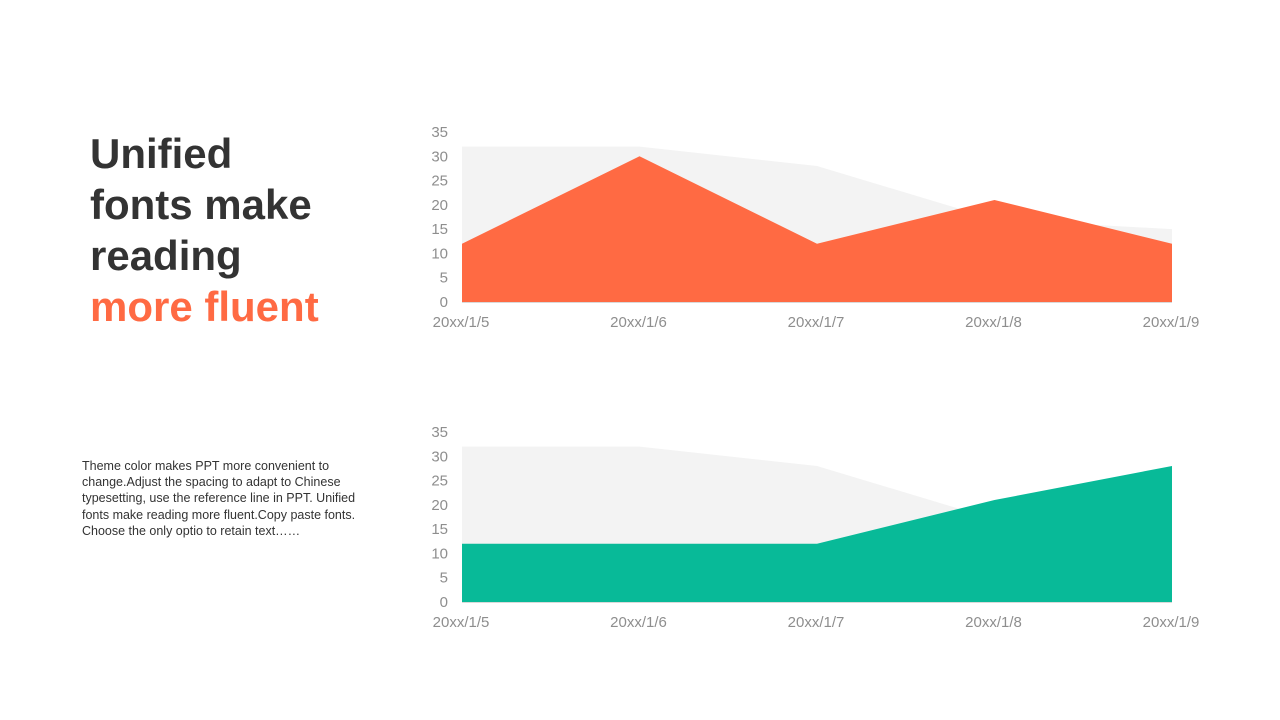  Describe the element at coordinates (439, 432) in the screenshot. I see `bottom-y-tick-label: 35` at that location.